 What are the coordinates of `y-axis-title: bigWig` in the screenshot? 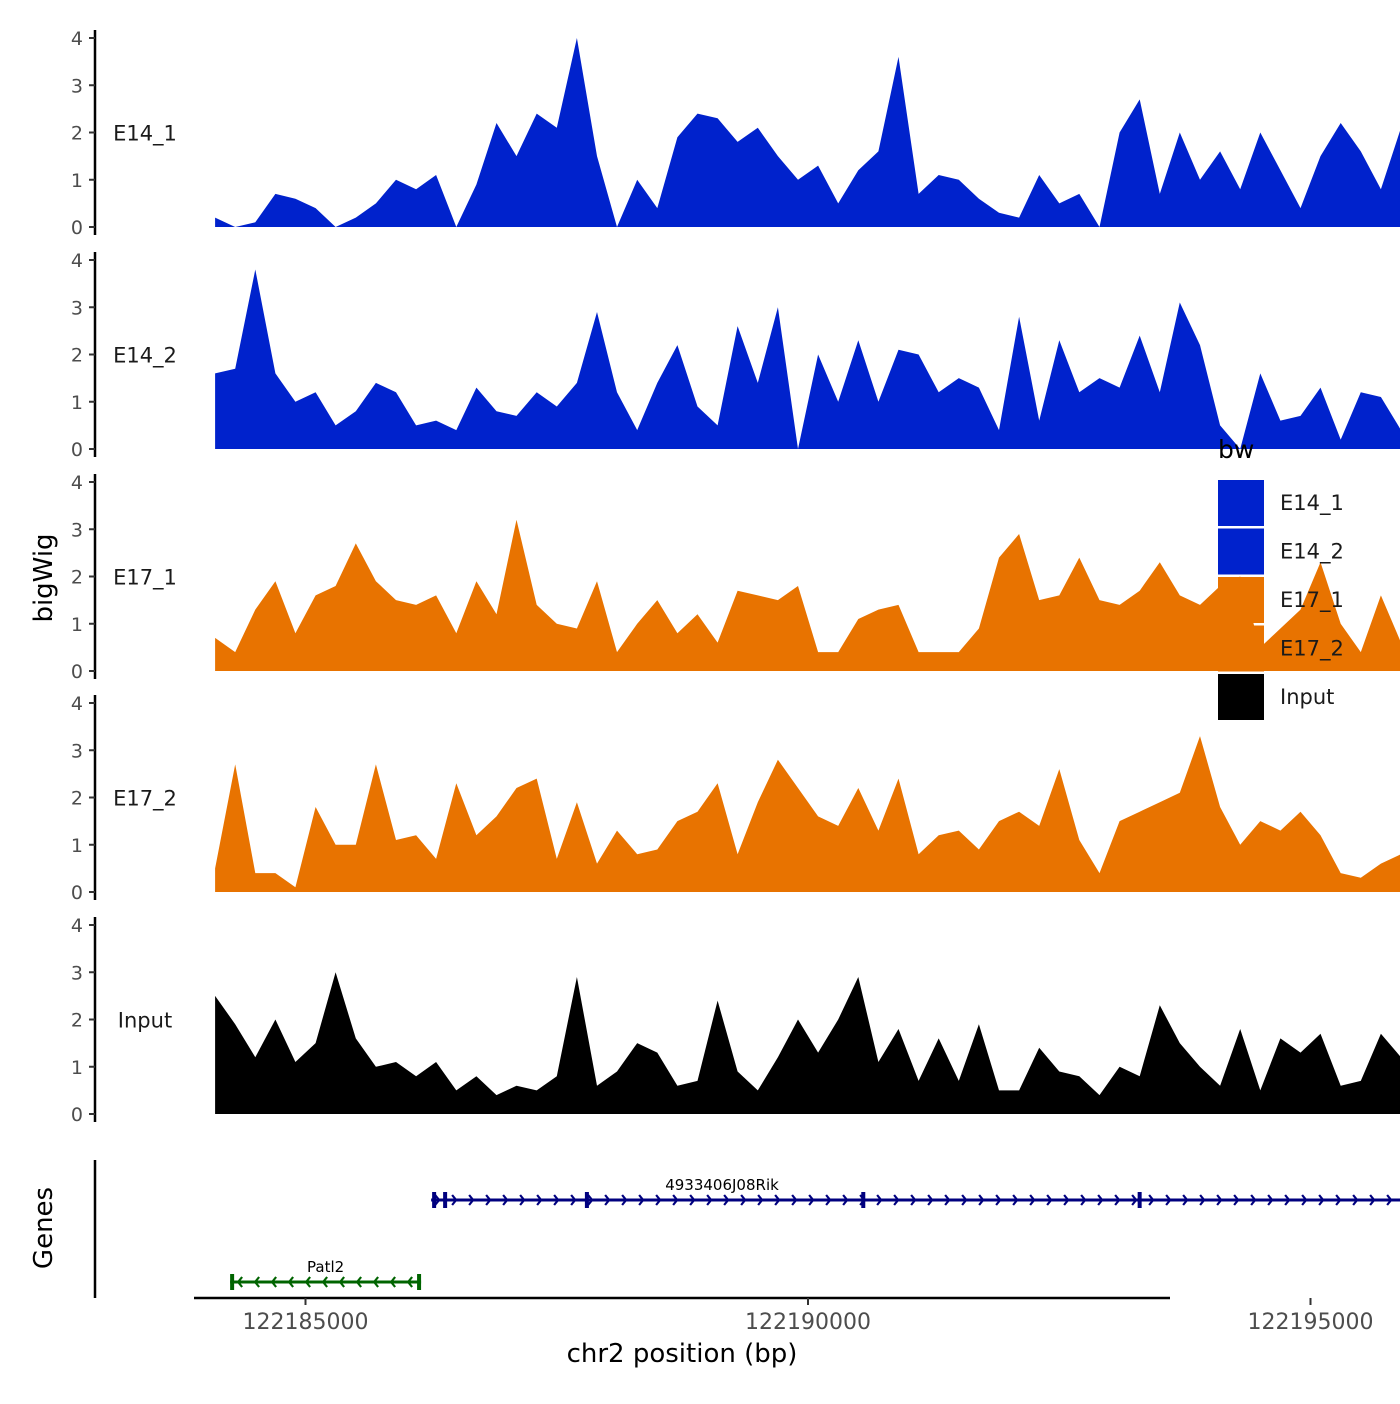 It's located at (44, 577).